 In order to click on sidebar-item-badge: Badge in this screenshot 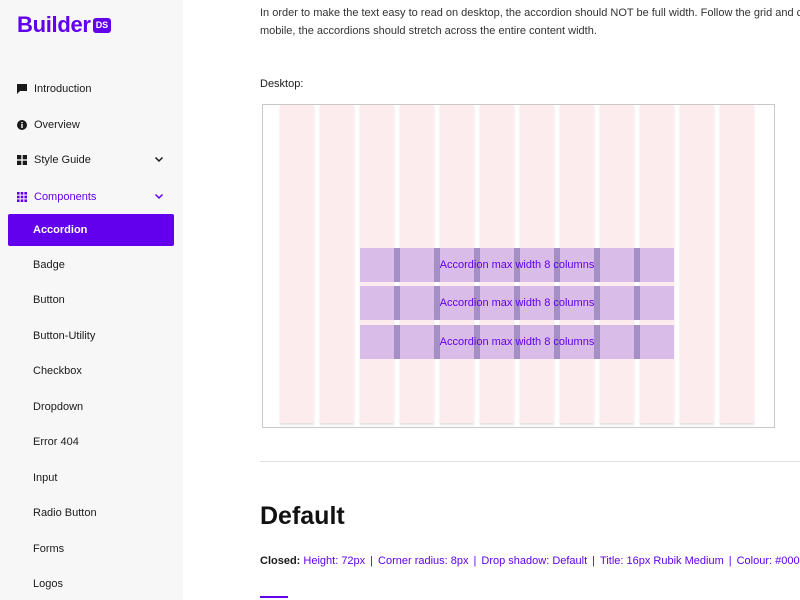, I will do `click(49, 265)`.